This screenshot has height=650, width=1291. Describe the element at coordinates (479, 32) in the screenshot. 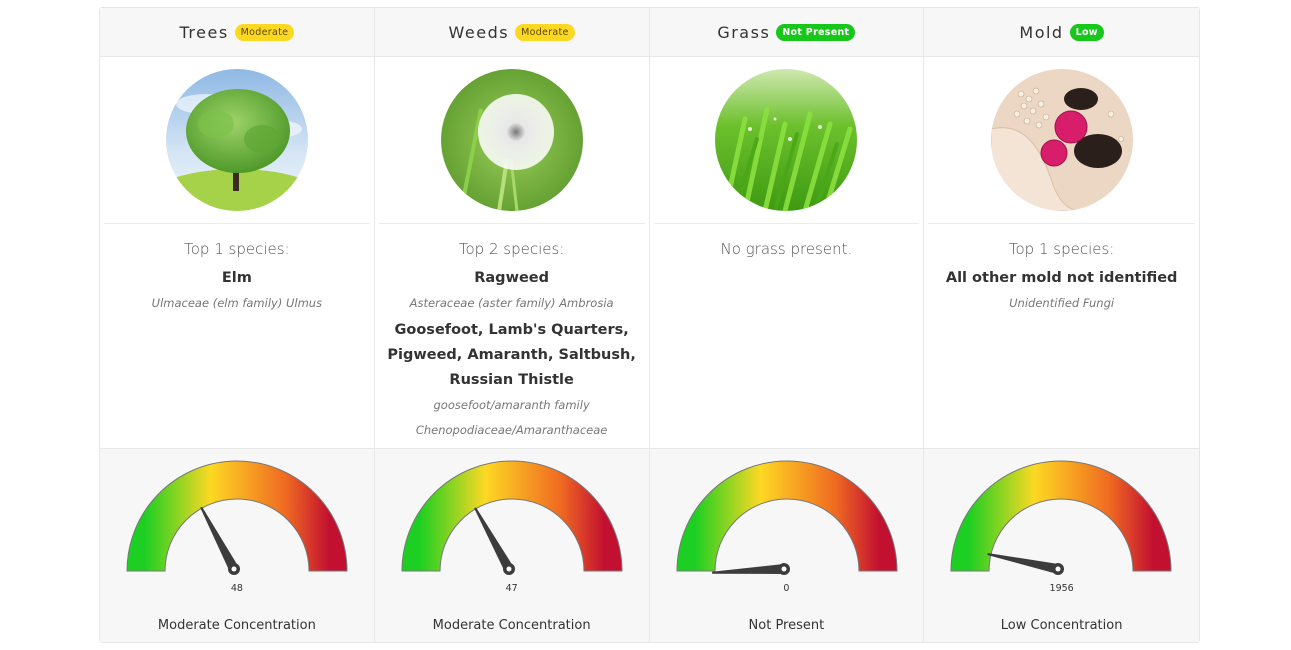

I see `category-title: Weeds` at that location.